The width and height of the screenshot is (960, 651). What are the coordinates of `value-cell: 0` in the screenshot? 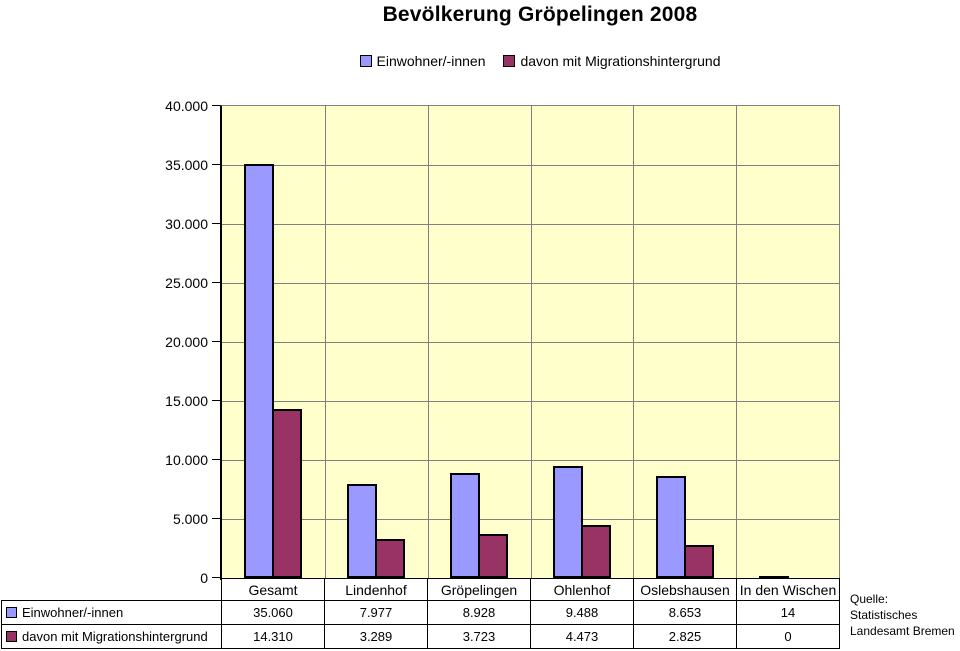 It's located at (788, 636).